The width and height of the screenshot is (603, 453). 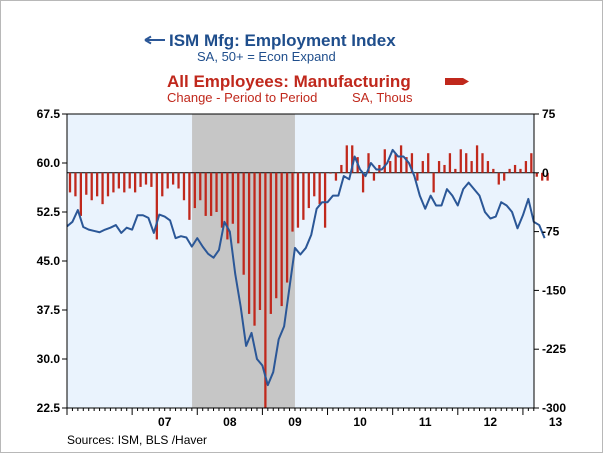 I want to click on right-axis: 75 0 -75 -150 -225 -300, so click(x=550, y=261).